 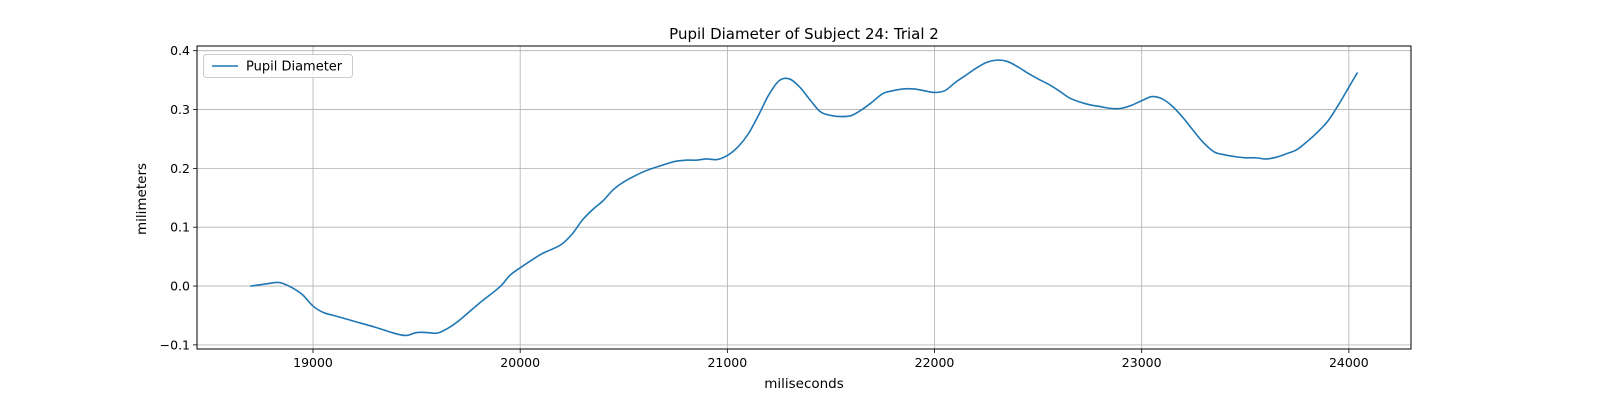 I want to click on y-axis-label: milimeters, so click(x=142, y=199).